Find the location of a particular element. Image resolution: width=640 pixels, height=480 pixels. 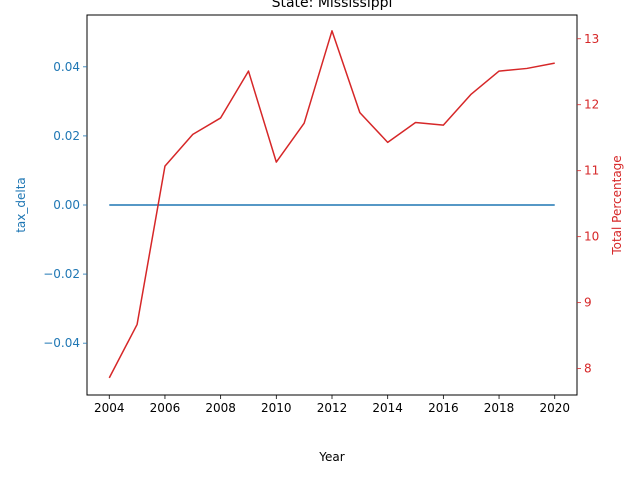

y-right-axis-title: Total Percentage is located at coordinates (617, 205).